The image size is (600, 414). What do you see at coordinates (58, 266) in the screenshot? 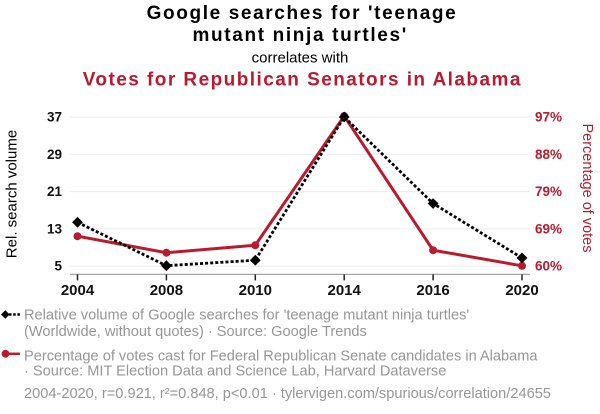
I see `svg-text: 5` at bounding box center [58, 266].